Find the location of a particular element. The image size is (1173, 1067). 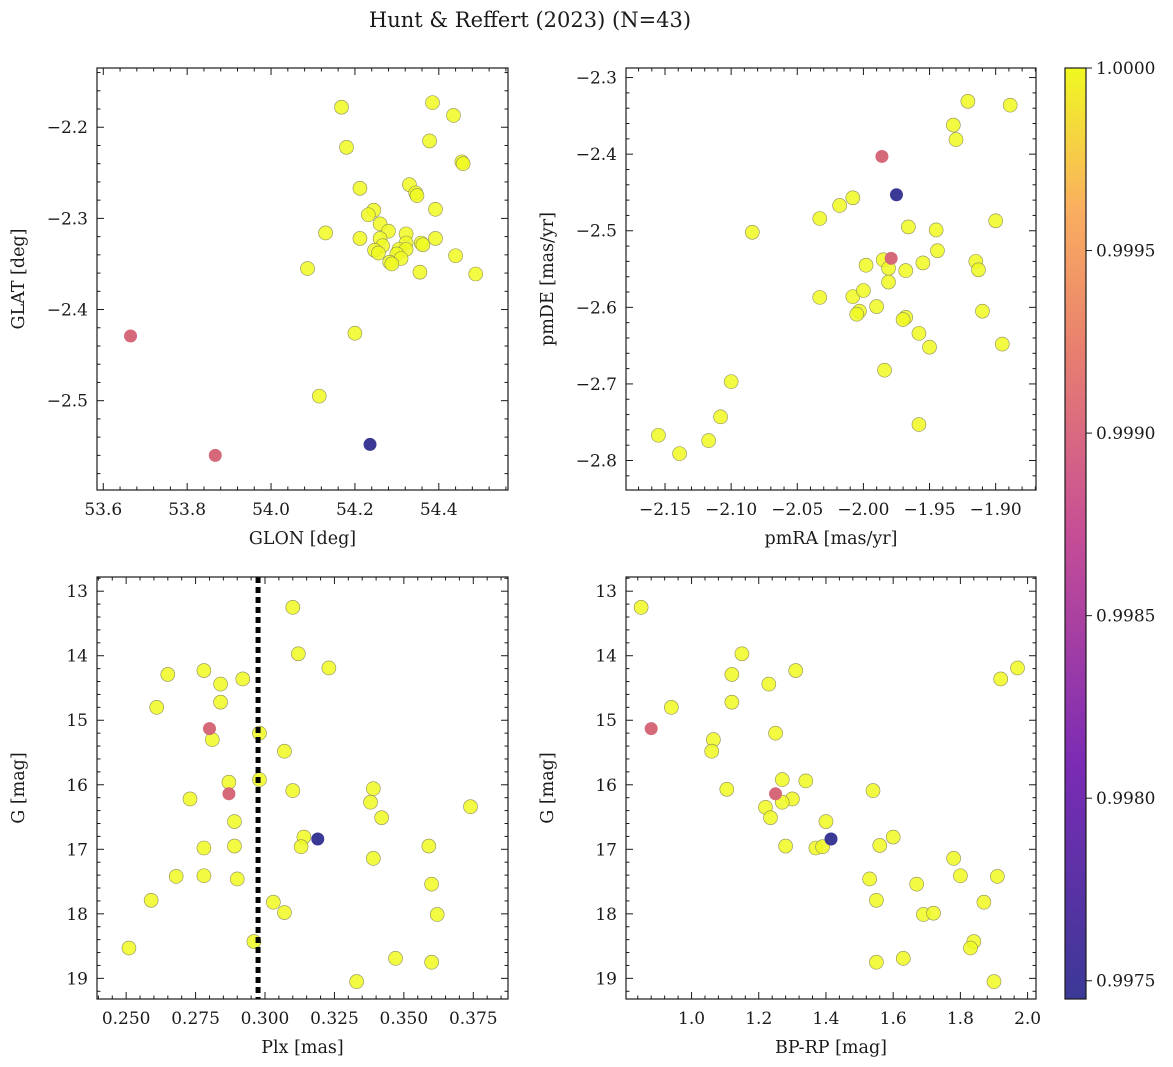

colorbar-tick-label: 0.9980 is located at coordinates (1125, 799).